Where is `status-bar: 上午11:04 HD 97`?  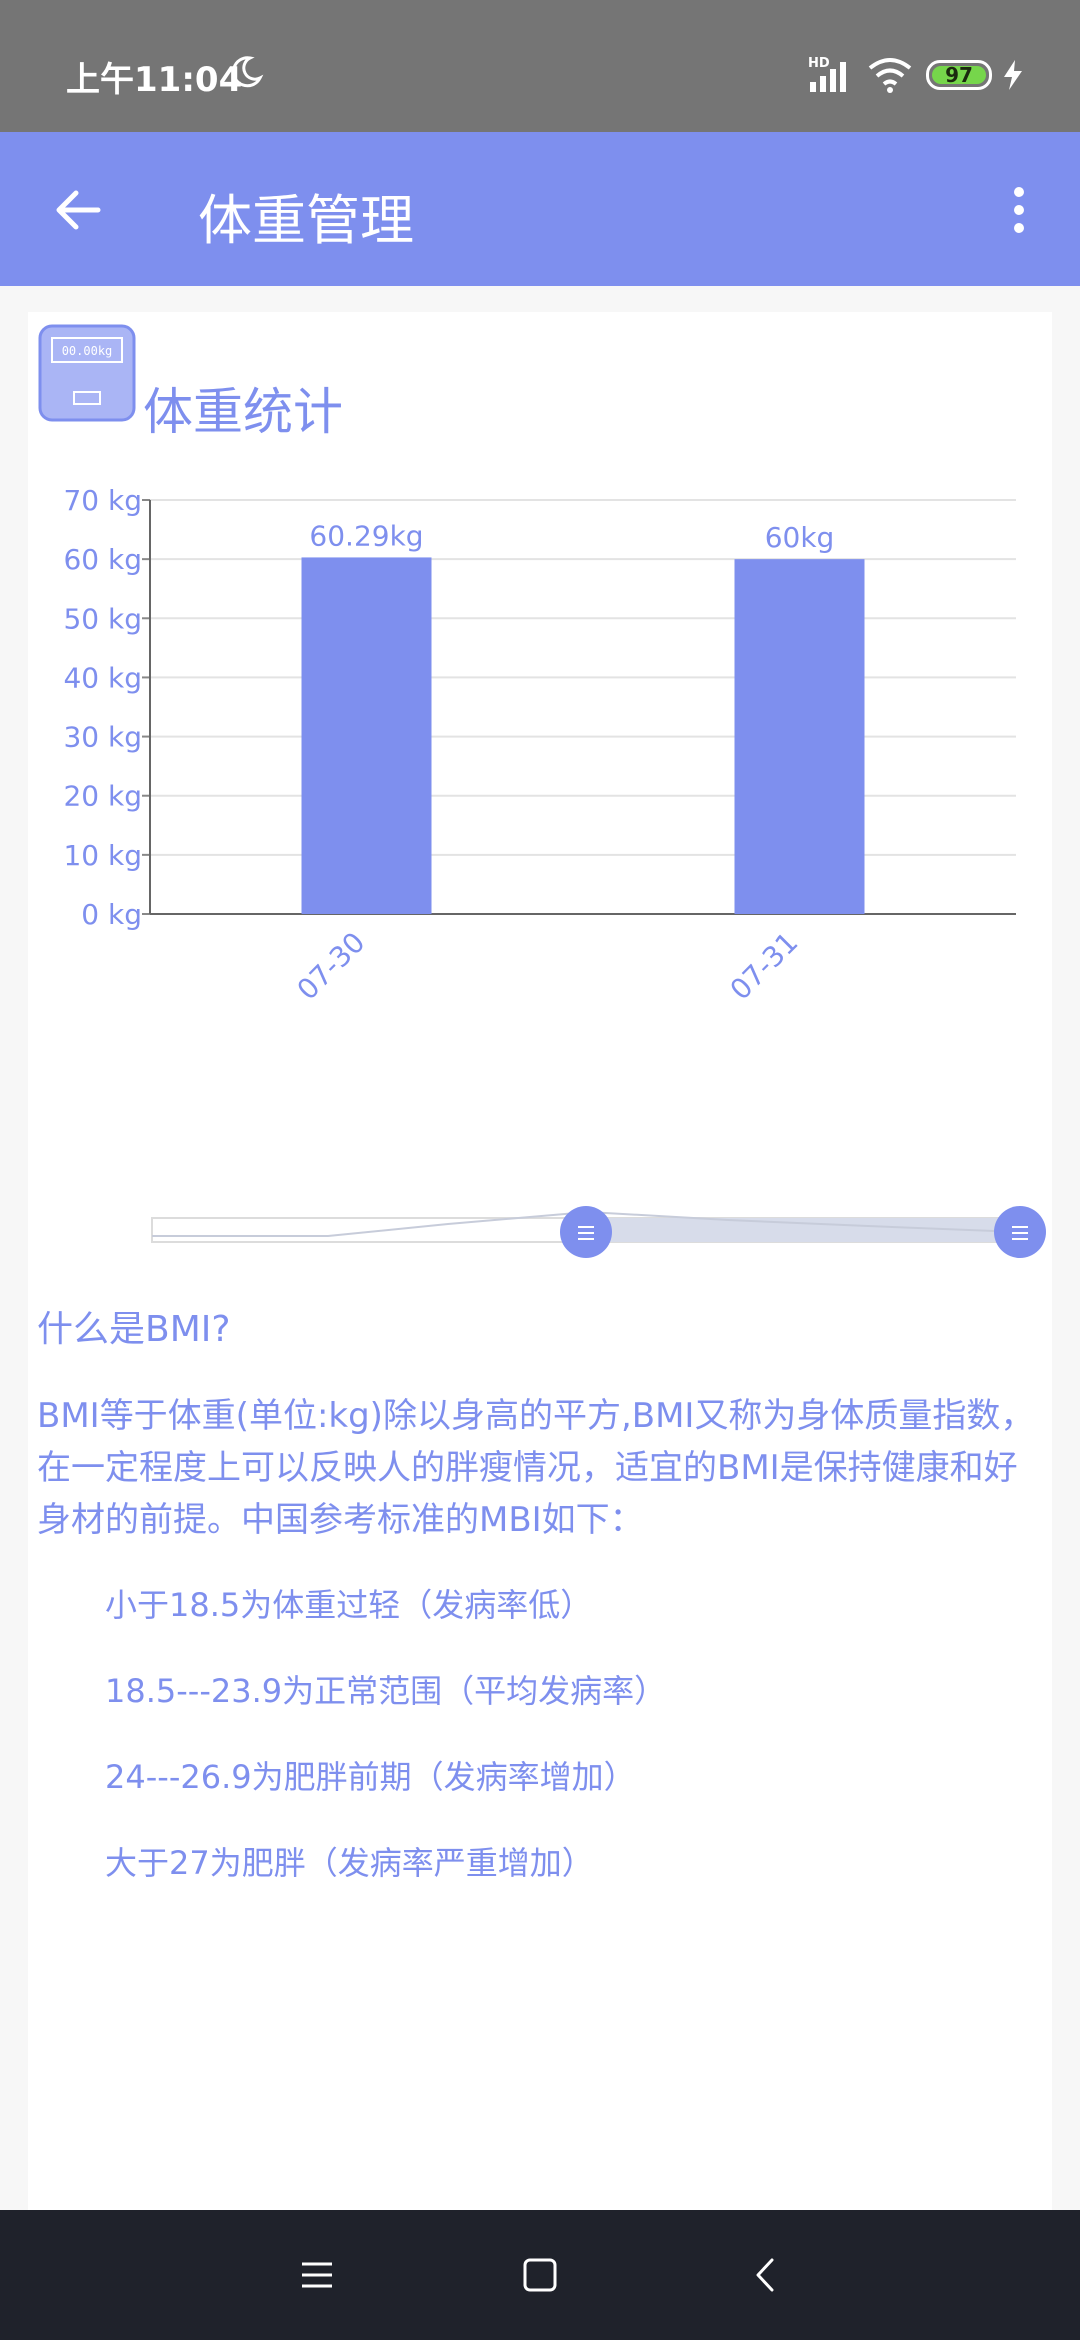 status-bar: 上午11:04 HD 97 is located at coordinates (540, 66).